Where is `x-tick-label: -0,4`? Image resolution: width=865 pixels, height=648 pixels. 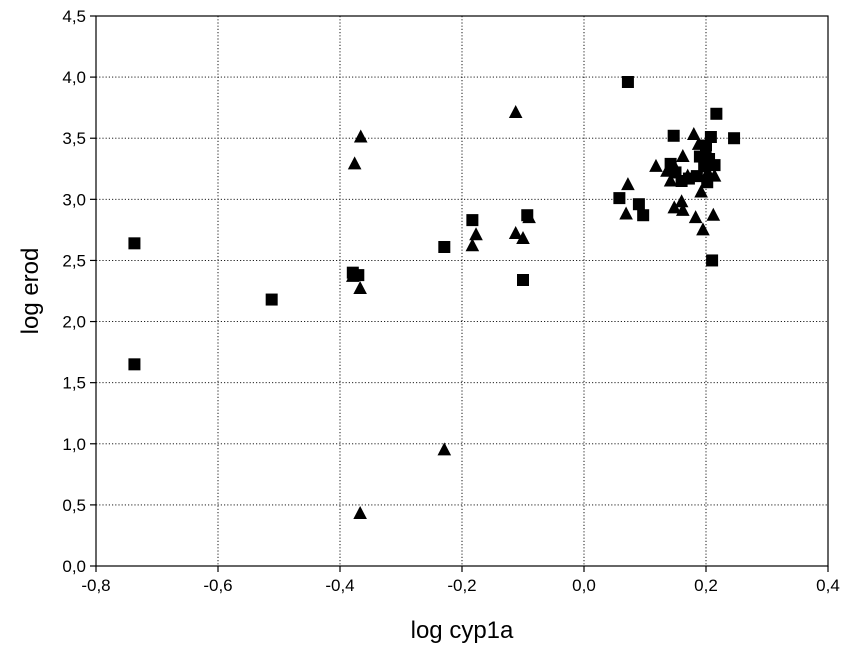
x-tick-label: -0,4 is located at coordinates (339, 585).